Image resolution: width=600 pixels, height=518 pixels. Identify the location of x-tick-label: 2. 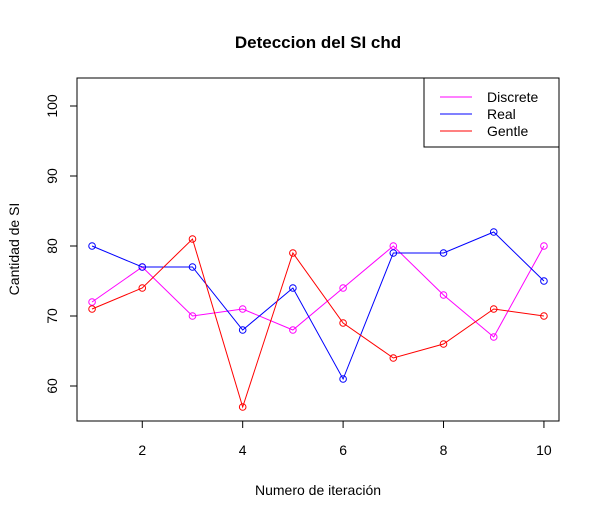
(142, 450).